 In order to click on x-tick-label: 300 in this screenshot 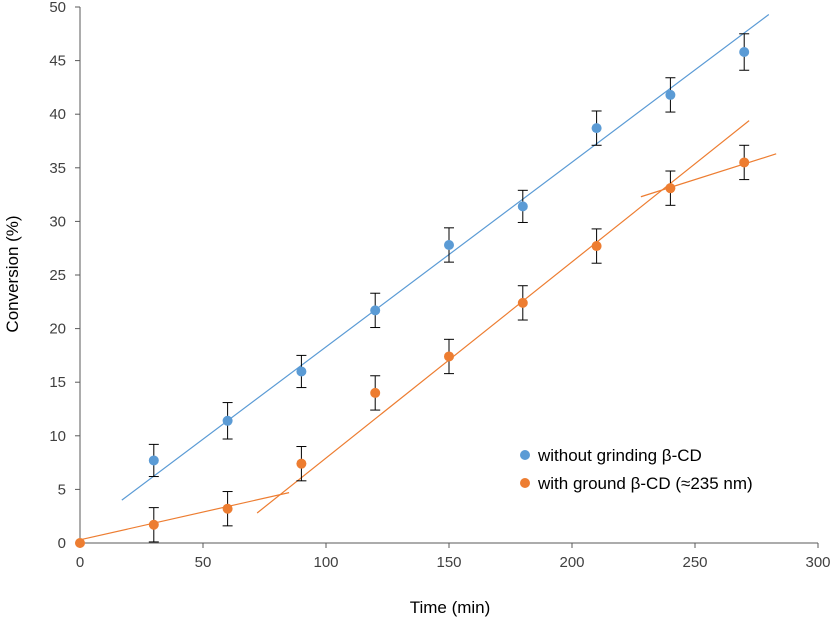, I will do `click(817, 562)`.